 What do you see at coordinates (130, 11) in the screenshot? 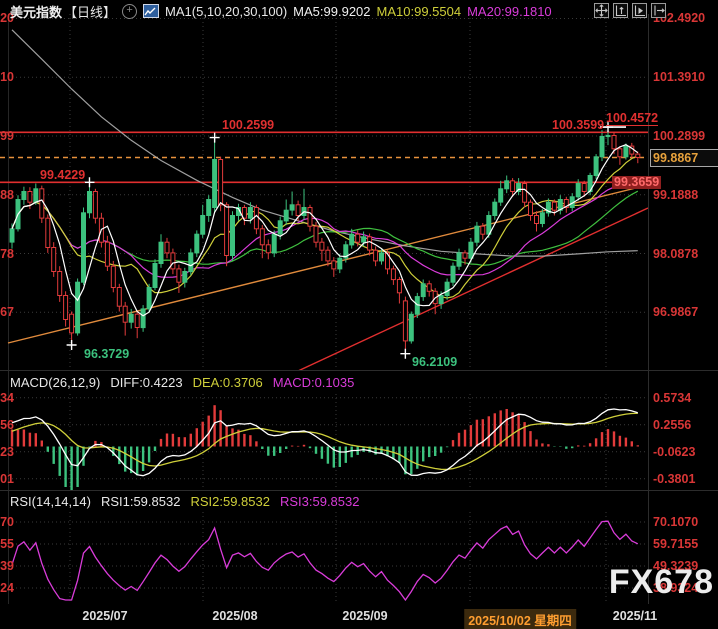
I see `add-indicator-icon: +` at bounding box center [130, 11].